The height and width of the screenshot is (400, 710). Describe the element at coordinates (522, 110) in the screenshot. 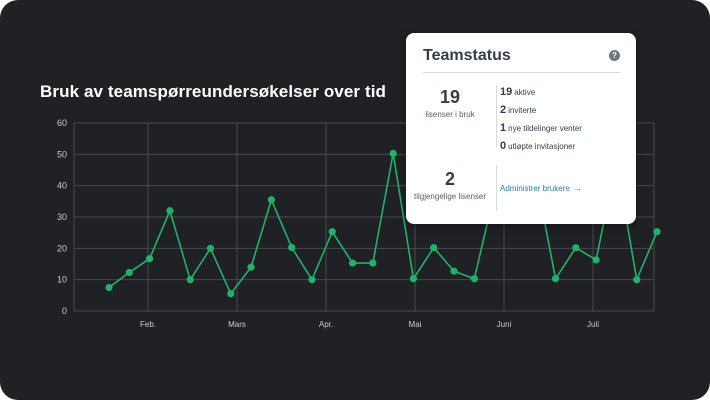

I see `status-label: inviterte` at that location.